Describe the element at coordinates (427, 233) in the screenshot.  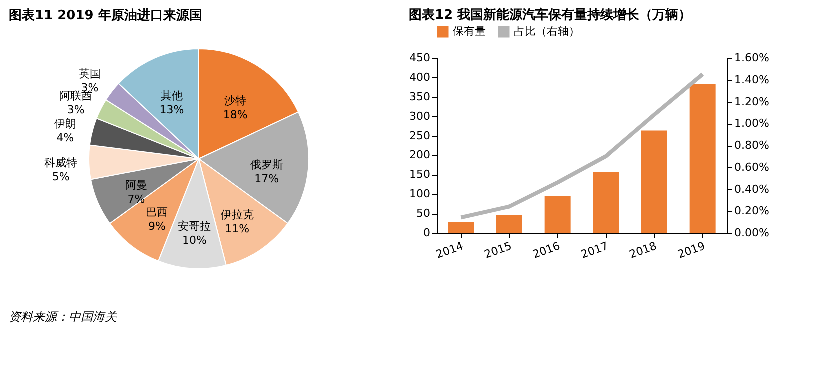
I see `y-tick-label: 0` at that location.